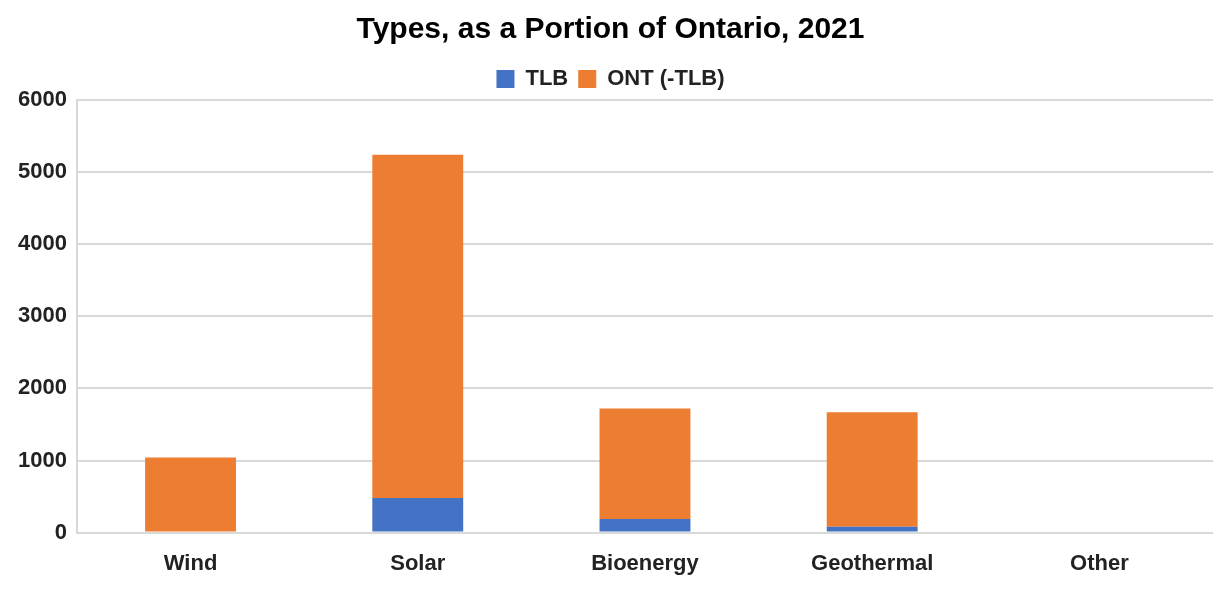 Image resolution: width=1231 pixels, height=603 pixels. I want to click on y-tick-label: 3000, so click(42, 315).